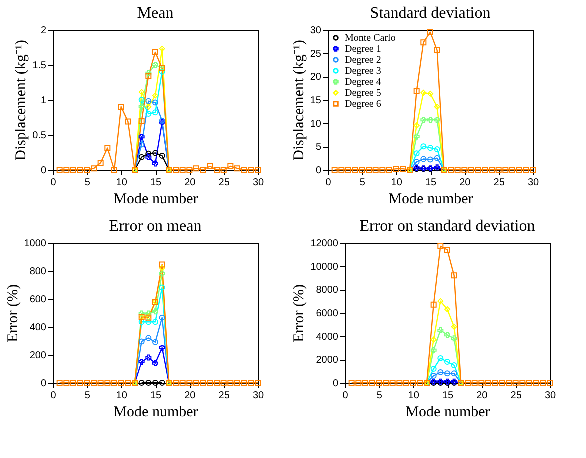  I want to click on y-tick-label: 400, so click(38, 328).